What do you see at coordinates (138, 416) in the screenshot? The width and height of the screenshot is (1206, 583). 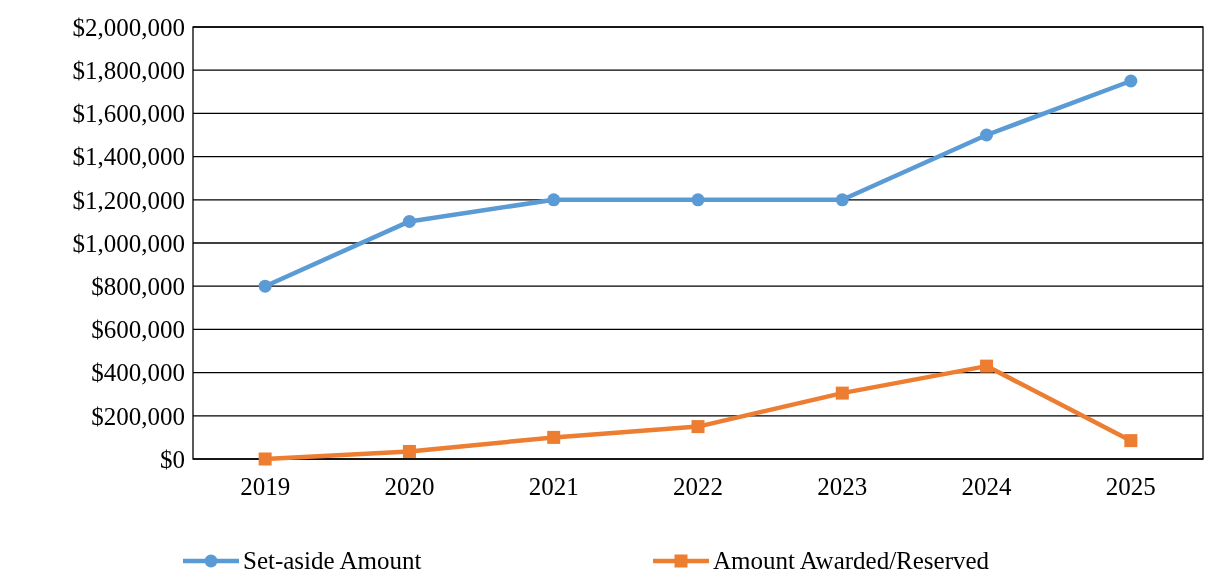 I see `y-tick-label: $200,000` at bounding box center [138, 416].